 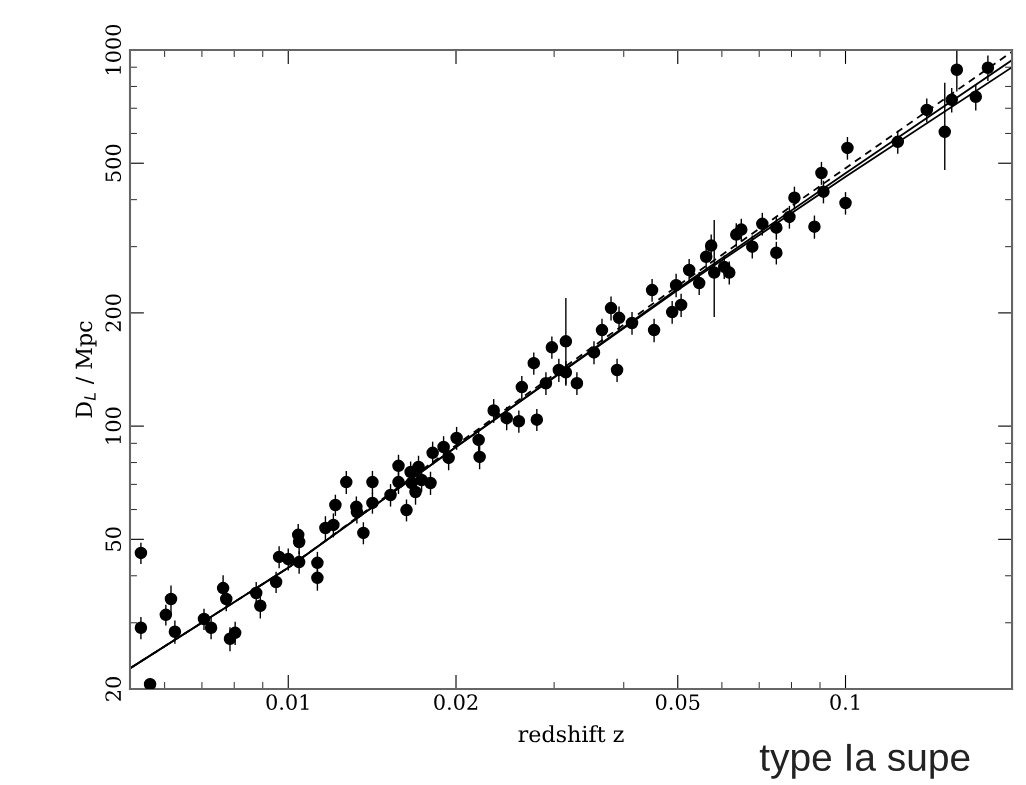 I want to click on x-tick-label: 0.05, so click(x=677, y=702).